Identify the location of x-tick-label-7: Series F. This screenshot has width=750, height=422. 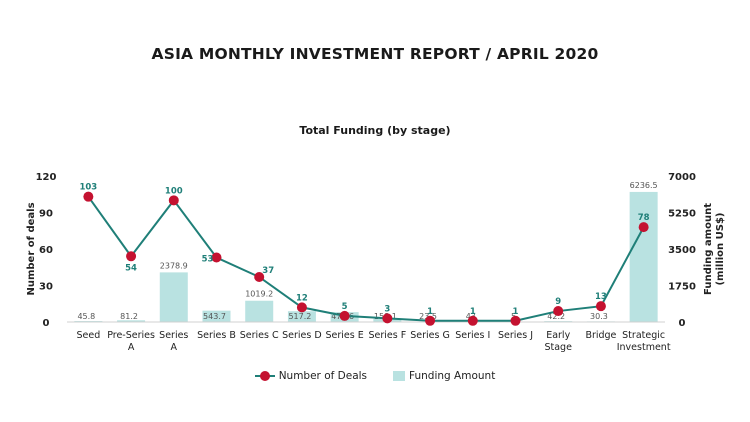
(388, 335).